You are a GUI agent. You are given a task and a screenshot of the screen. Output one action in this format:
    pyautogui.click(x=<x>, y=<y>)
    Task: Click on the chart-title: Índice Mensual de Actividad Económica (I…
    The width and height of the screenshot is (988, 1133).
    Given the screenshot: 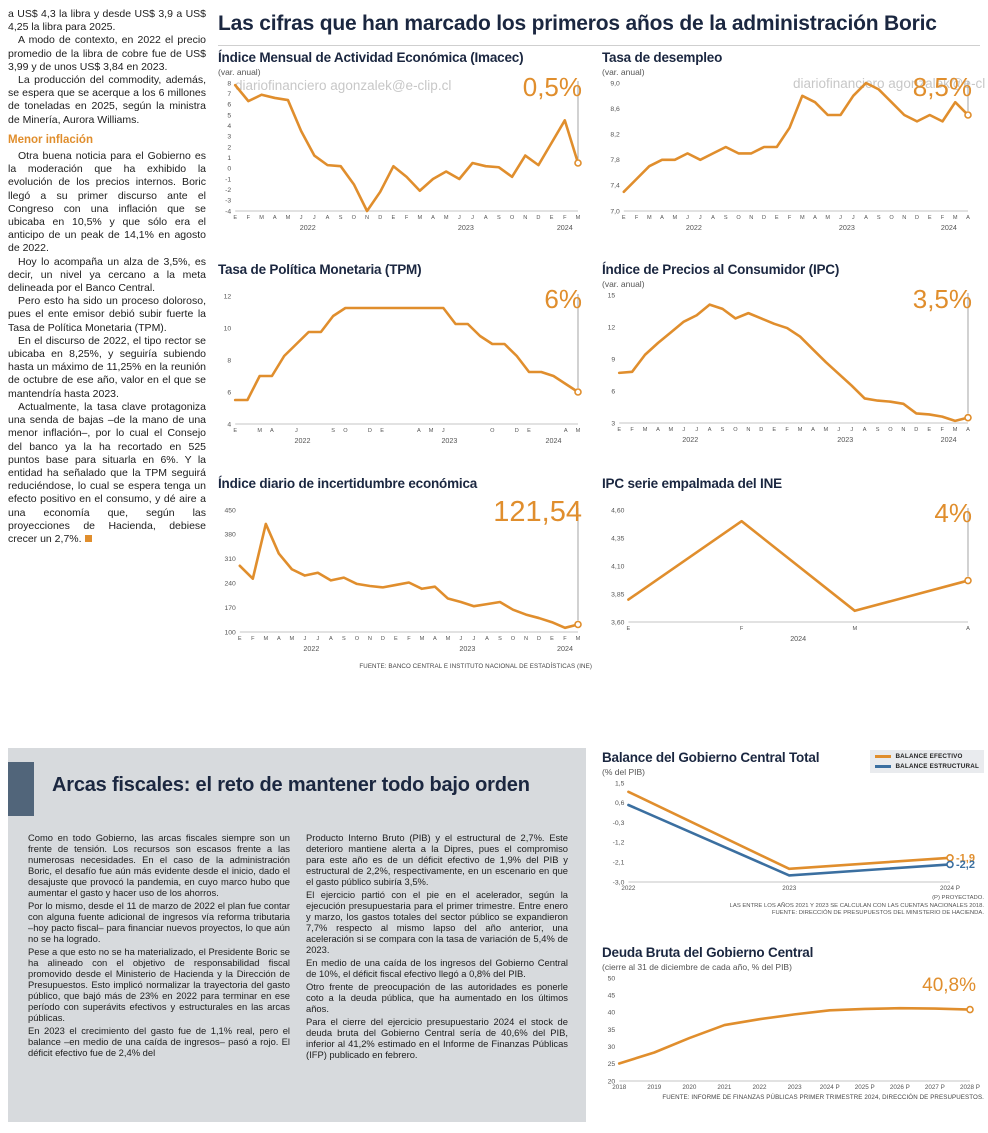 What is the action you would take?
    pyautogui.click(x=371, y=57)
    